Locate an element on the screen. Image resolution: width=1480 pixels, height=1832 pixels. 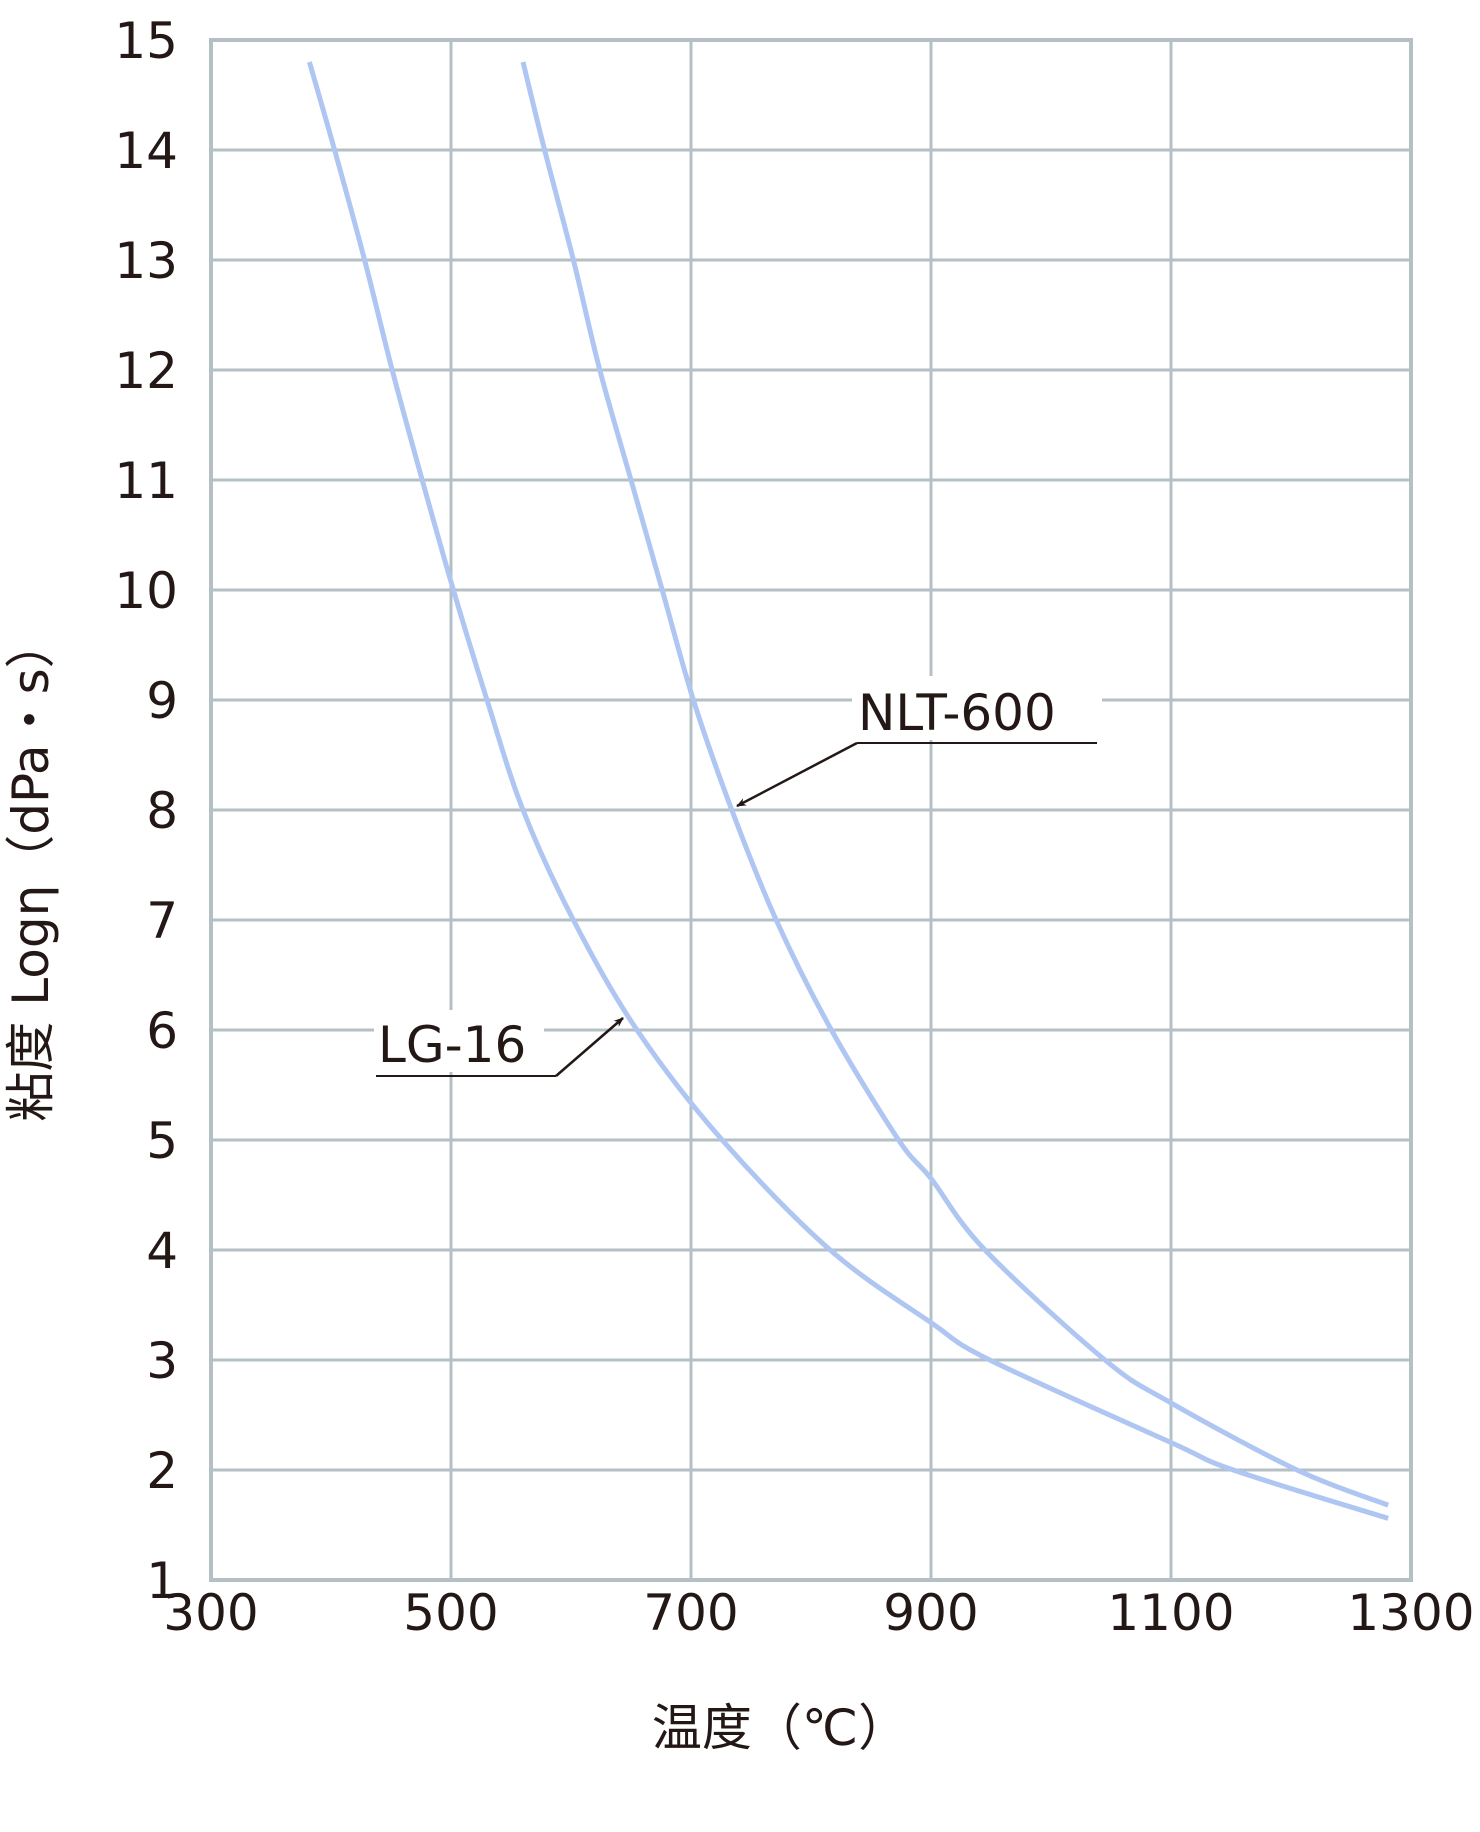
annotation-nlt-600: NLT-600 is located at coordinates (919, 742).